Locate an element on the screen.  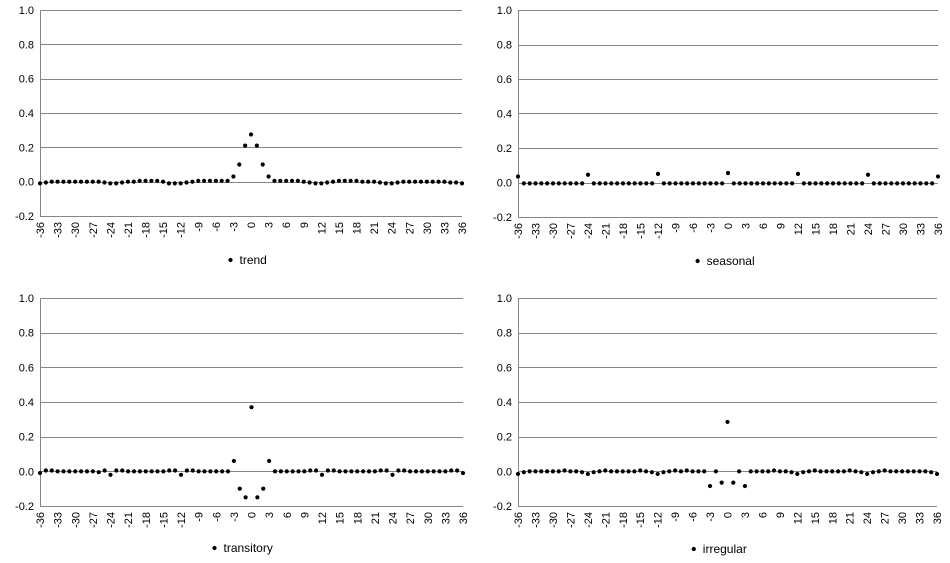
x-tick-label: -36 is located at coordinates (519, 520).